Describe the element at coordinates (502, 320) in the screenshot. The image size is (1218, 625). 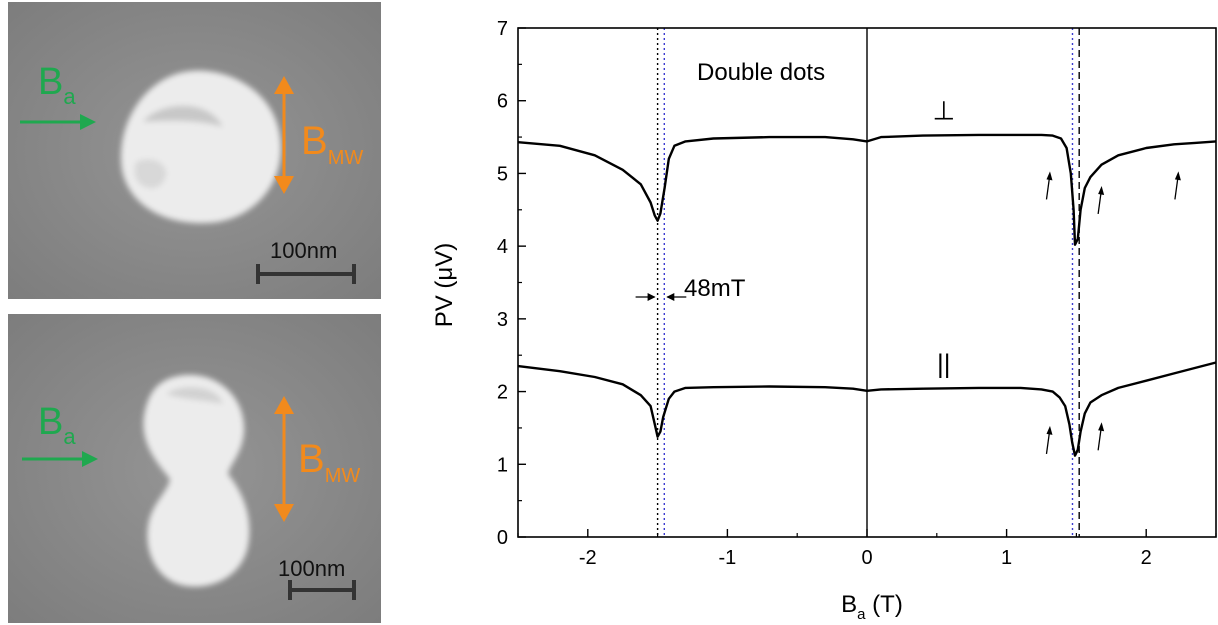
I see `y-tick-label-3: 3` at that location.